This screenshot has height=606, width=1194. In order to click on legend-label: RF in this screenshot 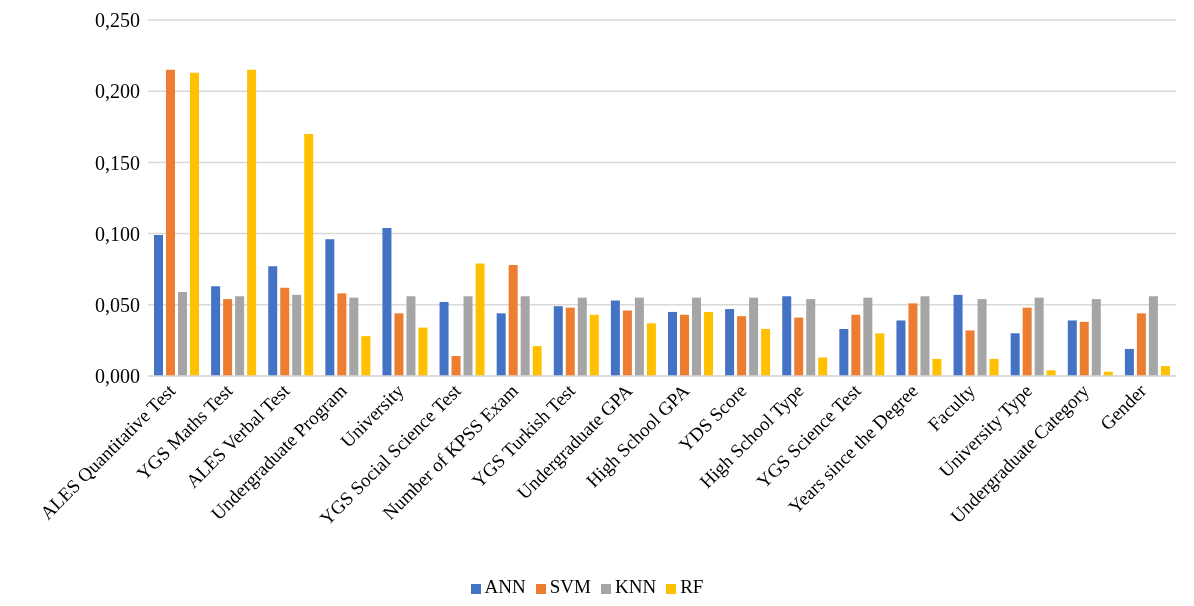, I will do `click(692, 586)`.